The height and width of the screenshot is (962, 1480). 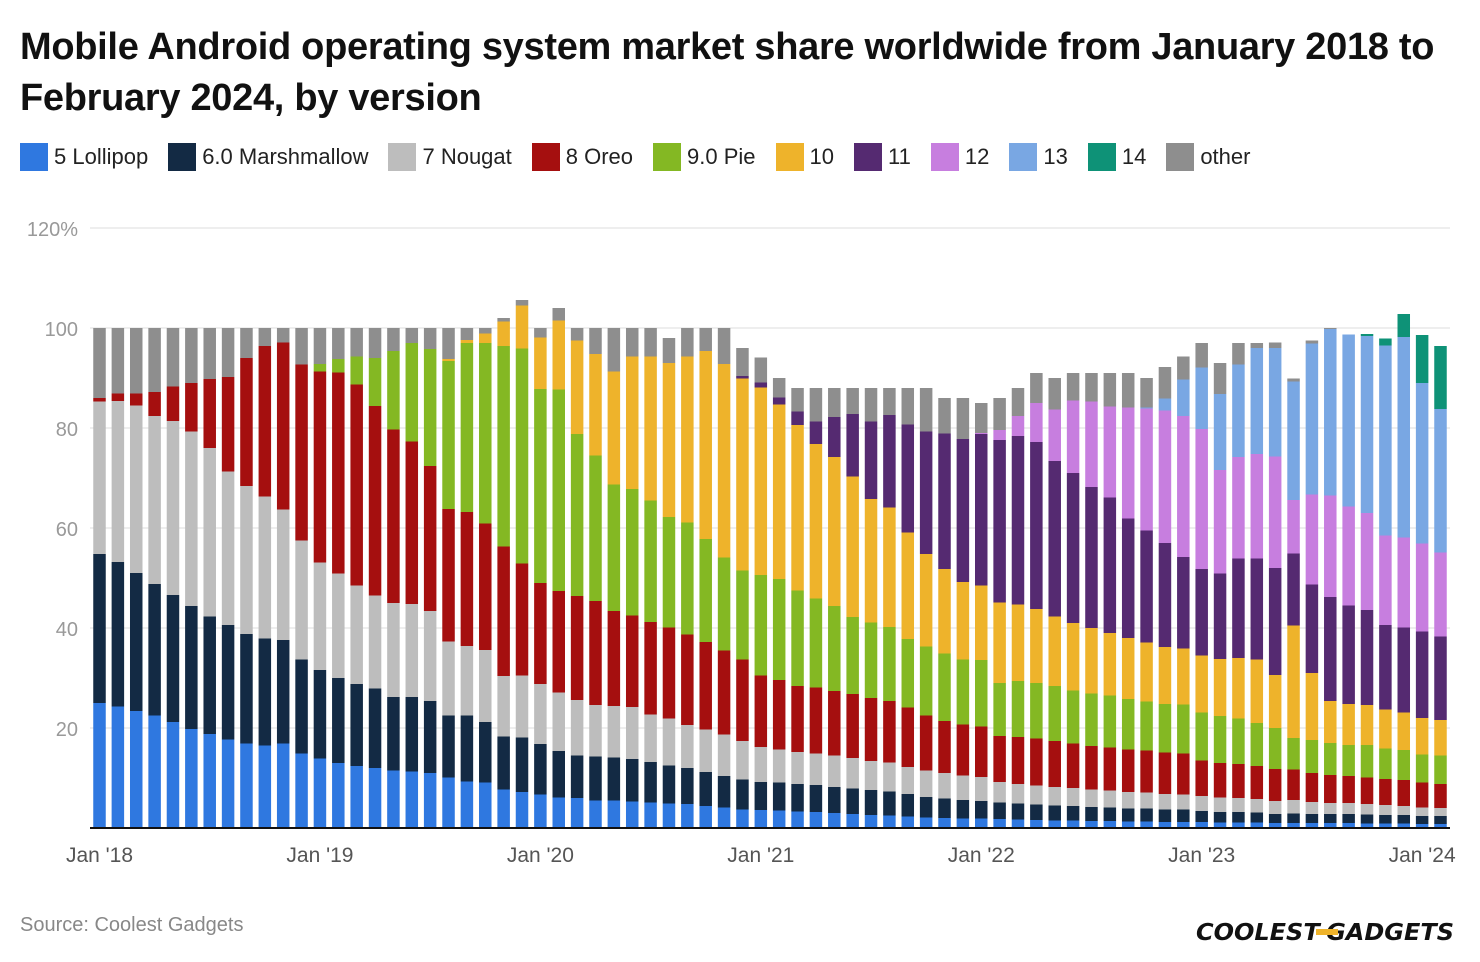 What do you see at coordinates (1055, 156) in the screenshot?
I see `legend-label: 13` at bounding box center [1055, 156].